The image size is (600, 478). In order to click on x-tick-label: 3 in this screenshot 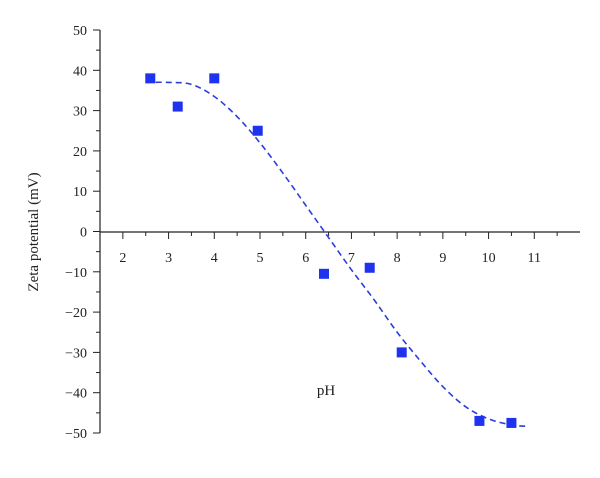, I will do `click(168, 258)`.